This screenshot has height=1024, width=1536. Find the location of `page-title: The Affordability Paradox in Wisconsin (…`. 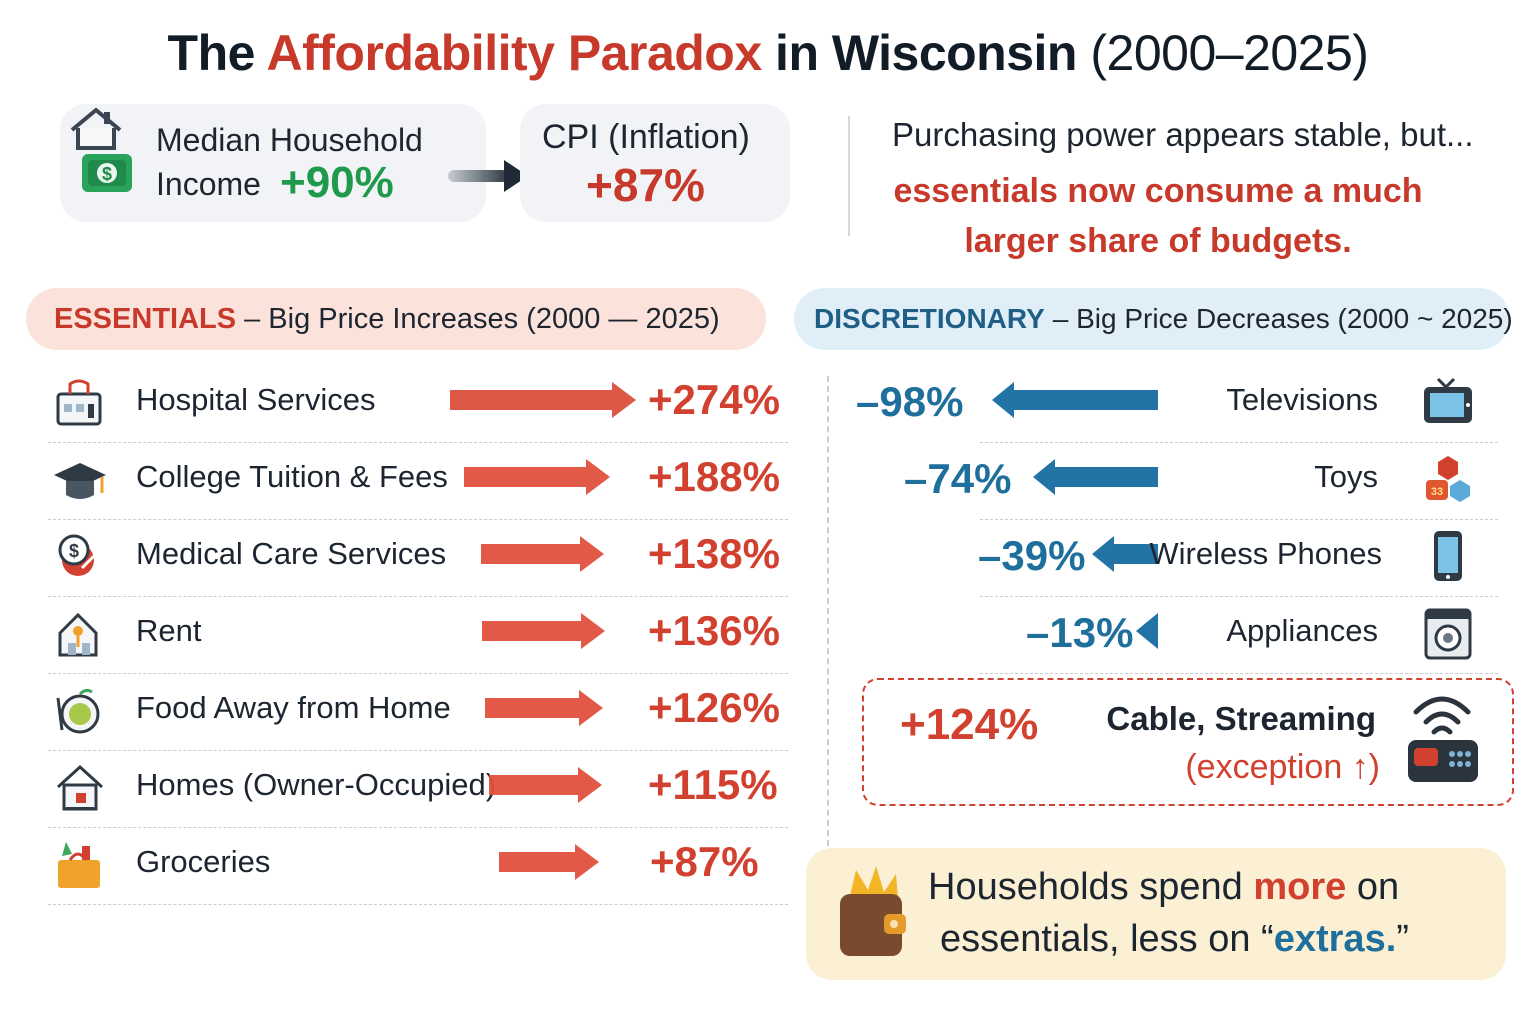

page-title: The Affordability Paradox in Wisconsin (… is located at coordinates (768, 53).